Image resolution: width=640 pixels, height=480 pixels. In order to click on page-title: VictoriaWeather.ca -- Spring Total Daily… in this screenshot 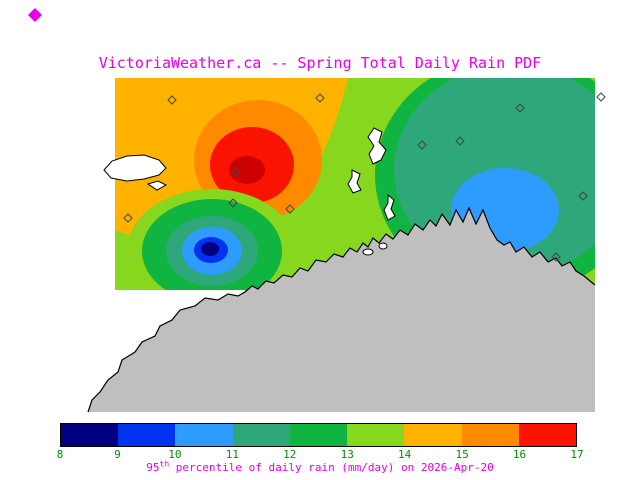, I will do `click(320, 63)`.